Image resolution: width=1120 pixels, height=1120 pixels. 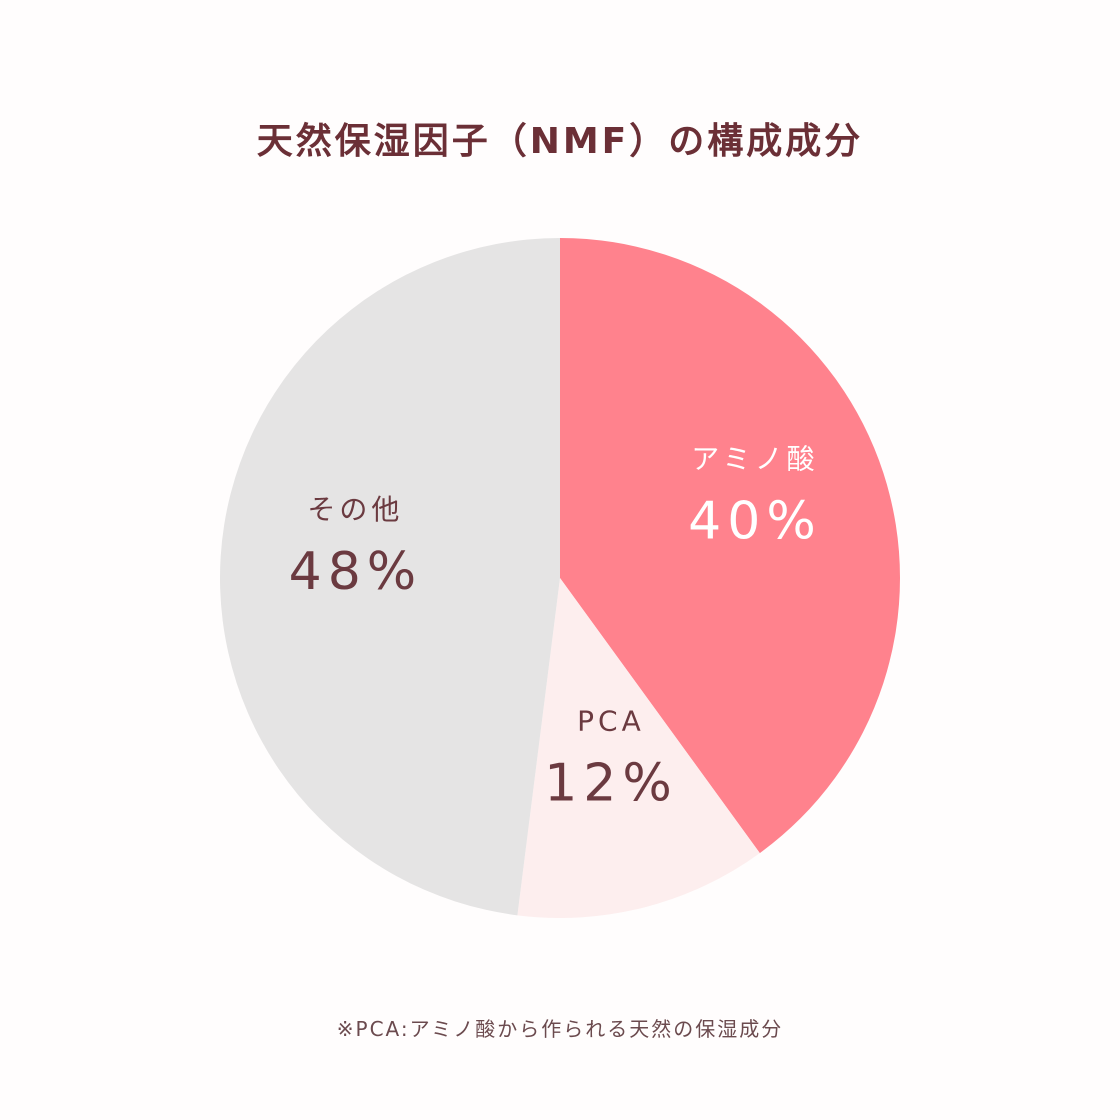 I want to click on slice-value-0: 40%, so click(x=755, y=522).